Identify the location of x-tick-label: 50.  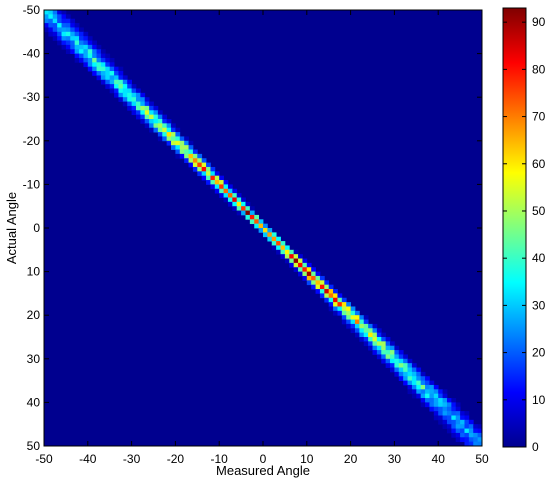
(482, 459).